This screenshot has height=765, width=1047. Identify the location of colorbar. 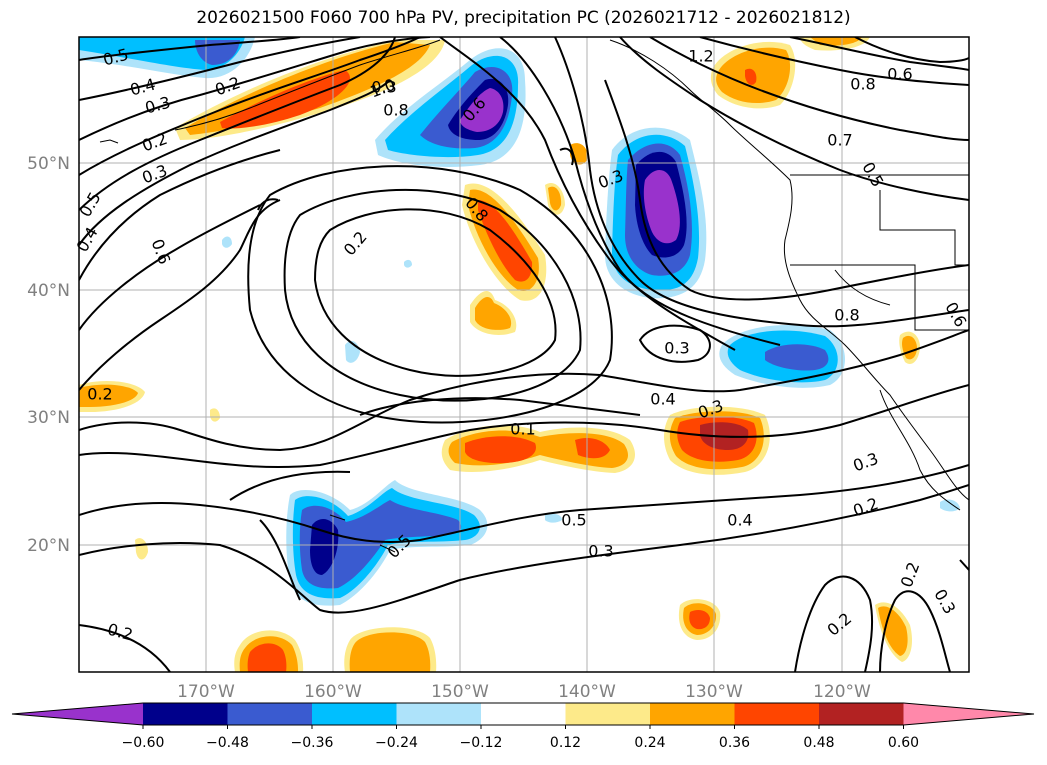
(523, 714).